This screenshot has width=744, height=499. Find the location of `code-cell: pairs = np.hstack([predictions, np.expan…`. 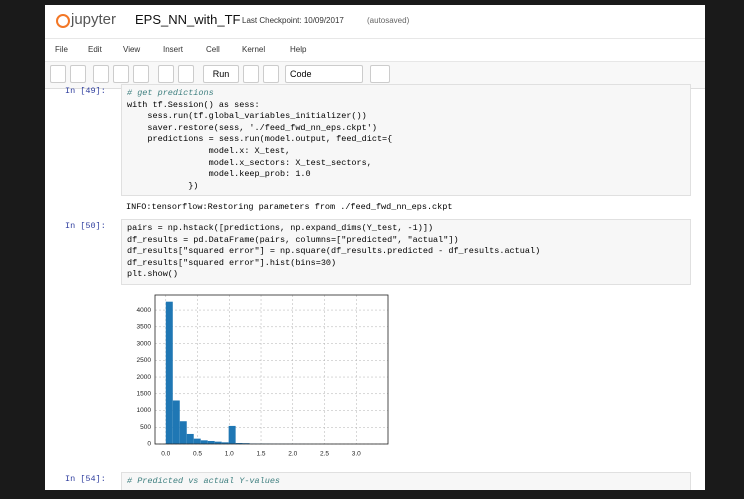

code-cell: pairs = np.hstack([predictions, np.expan… is located at coordinates (406, 252).